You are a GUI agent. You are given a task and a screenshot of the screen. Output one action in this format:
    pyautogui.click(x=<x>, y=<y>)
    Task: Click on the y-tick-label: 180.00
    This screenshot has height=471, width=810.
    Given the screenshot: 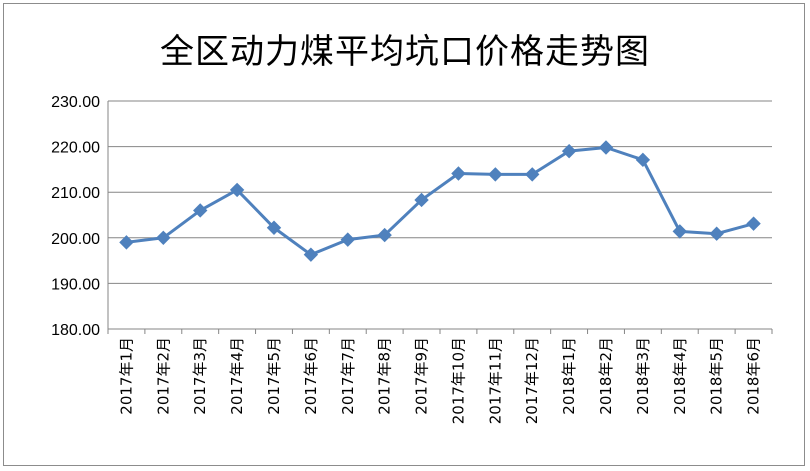 What is the action you would take?
    pyautogui.click(x=75, y=330)
    